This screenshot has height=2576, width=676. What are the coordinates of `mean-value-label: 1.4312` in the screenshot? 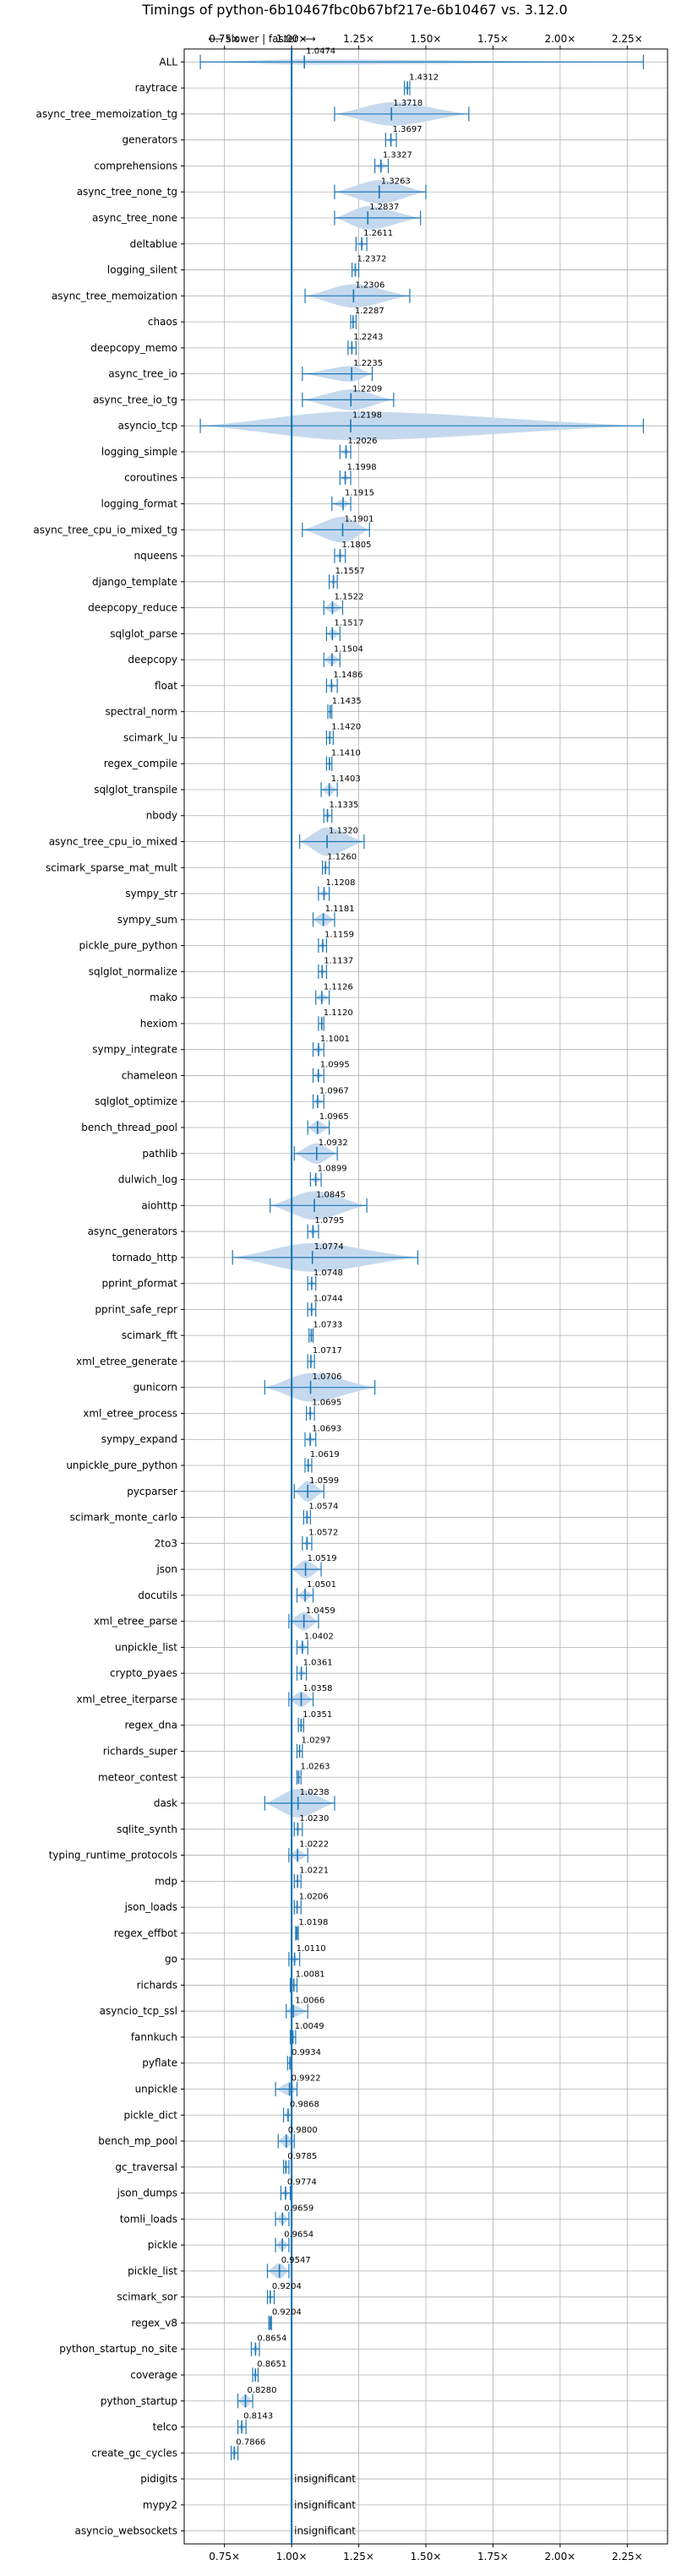 It's located at (424, 77).